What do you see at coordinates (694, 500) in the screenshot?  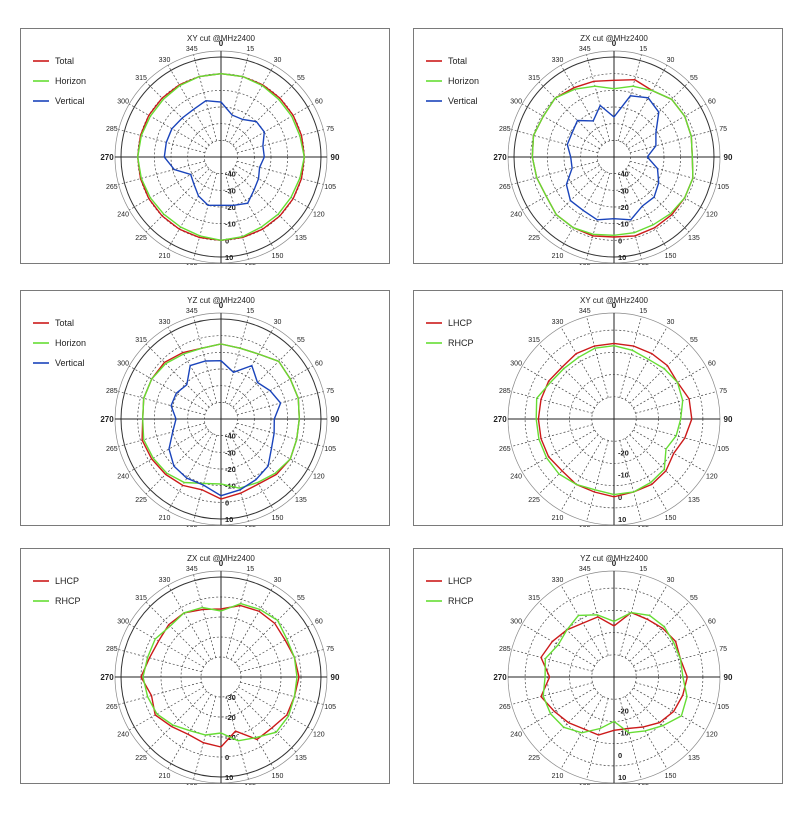 I see `angle-tick-label: 135` at bounding box center [694, 500].